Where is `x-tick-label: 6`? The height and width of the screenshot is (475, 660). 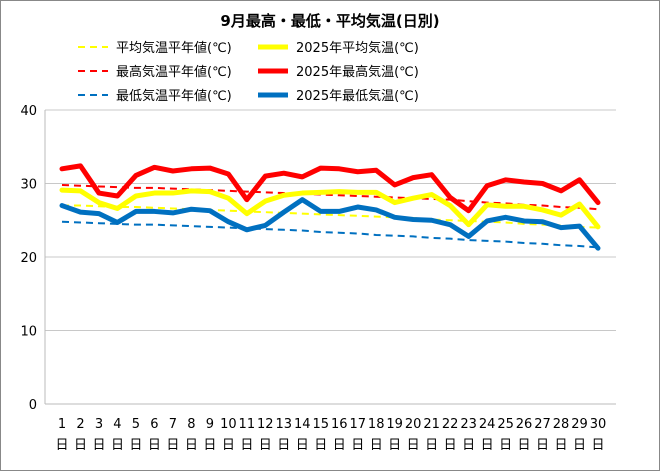 x-tick-label: 6 is located at coordinates (154, 424).